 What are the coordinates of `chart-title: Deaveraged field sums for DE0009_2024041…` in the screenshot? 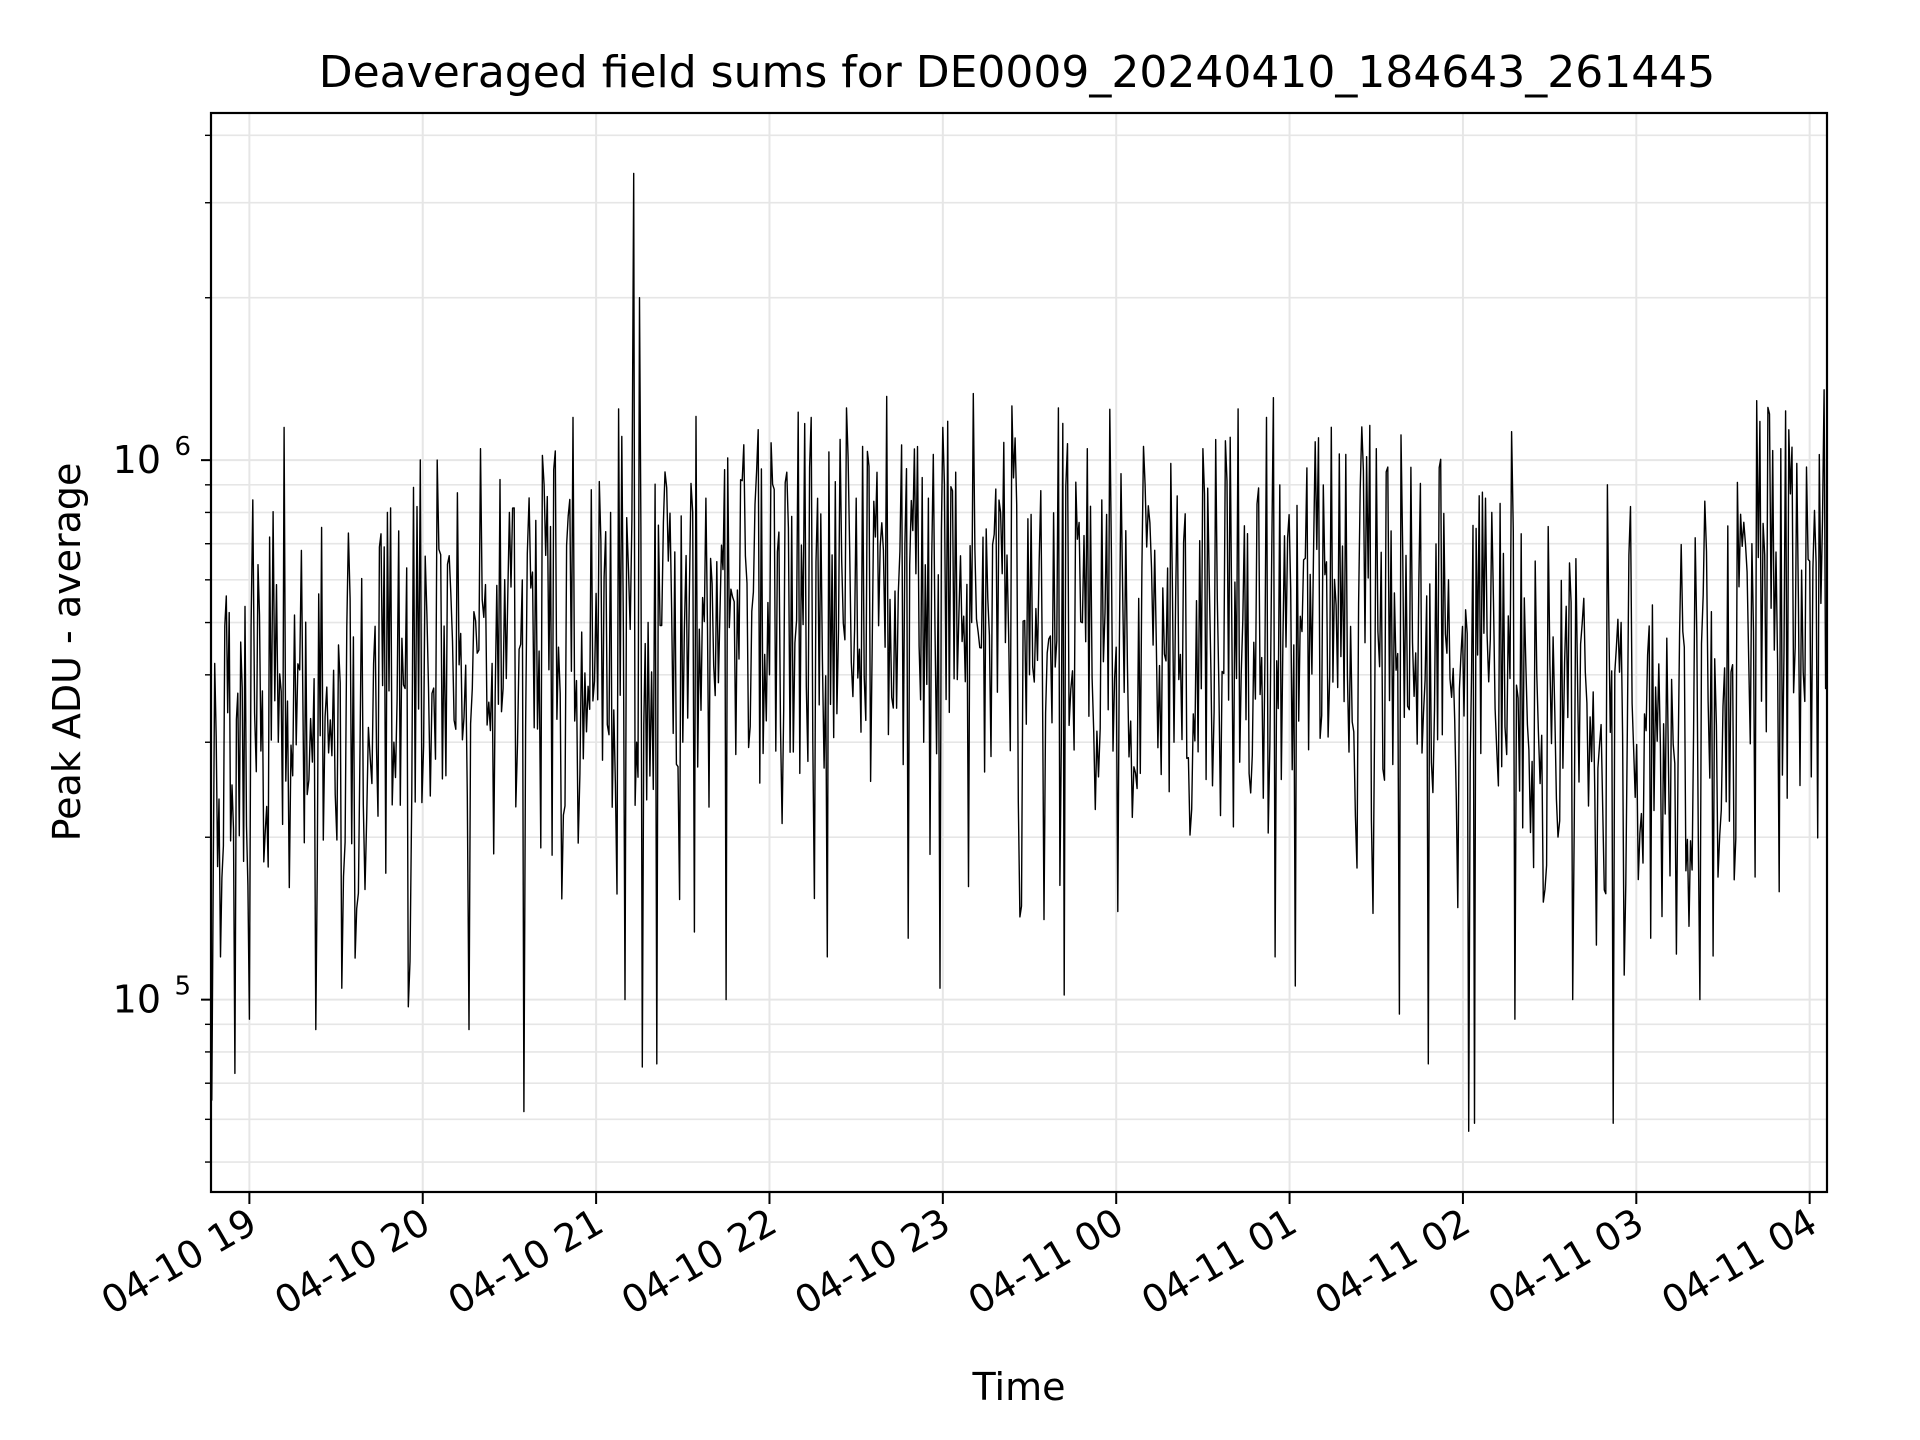 It's located at (1017, 72).